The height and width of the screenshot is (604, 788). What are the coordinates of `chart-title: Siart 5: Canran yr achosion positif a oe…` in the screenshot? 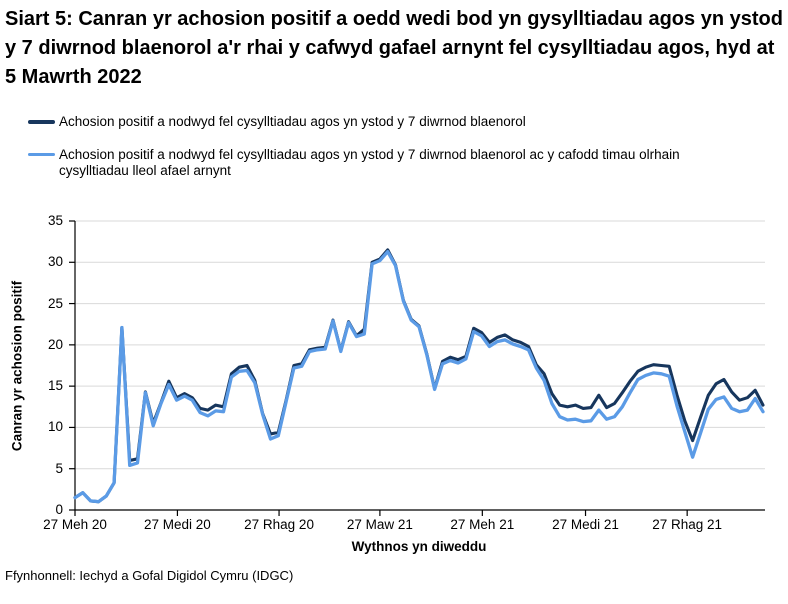 It's located at (394, 48).